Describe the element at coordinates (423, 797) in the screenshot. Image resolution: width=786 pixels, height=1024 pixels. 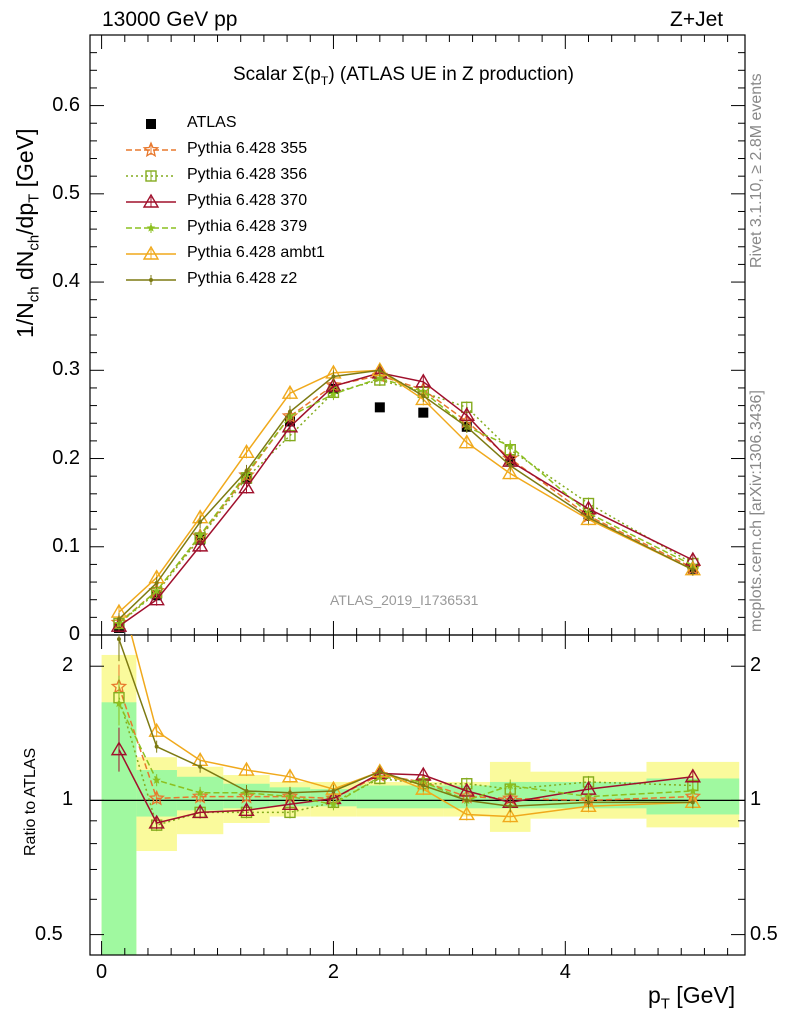
I see `band-inner` at that location.